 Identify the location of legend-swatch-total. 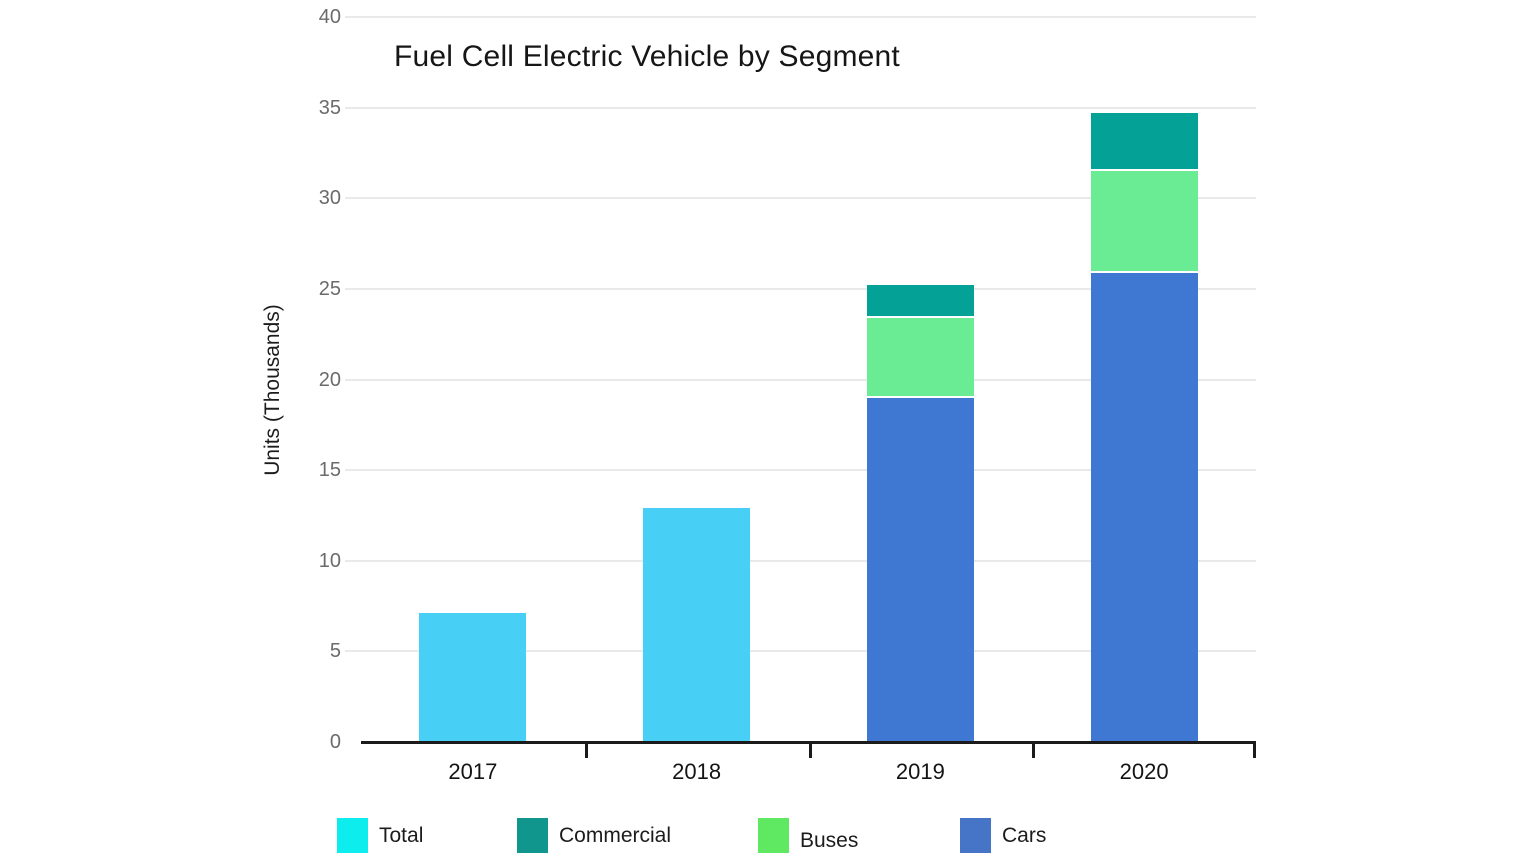
(352, 835).